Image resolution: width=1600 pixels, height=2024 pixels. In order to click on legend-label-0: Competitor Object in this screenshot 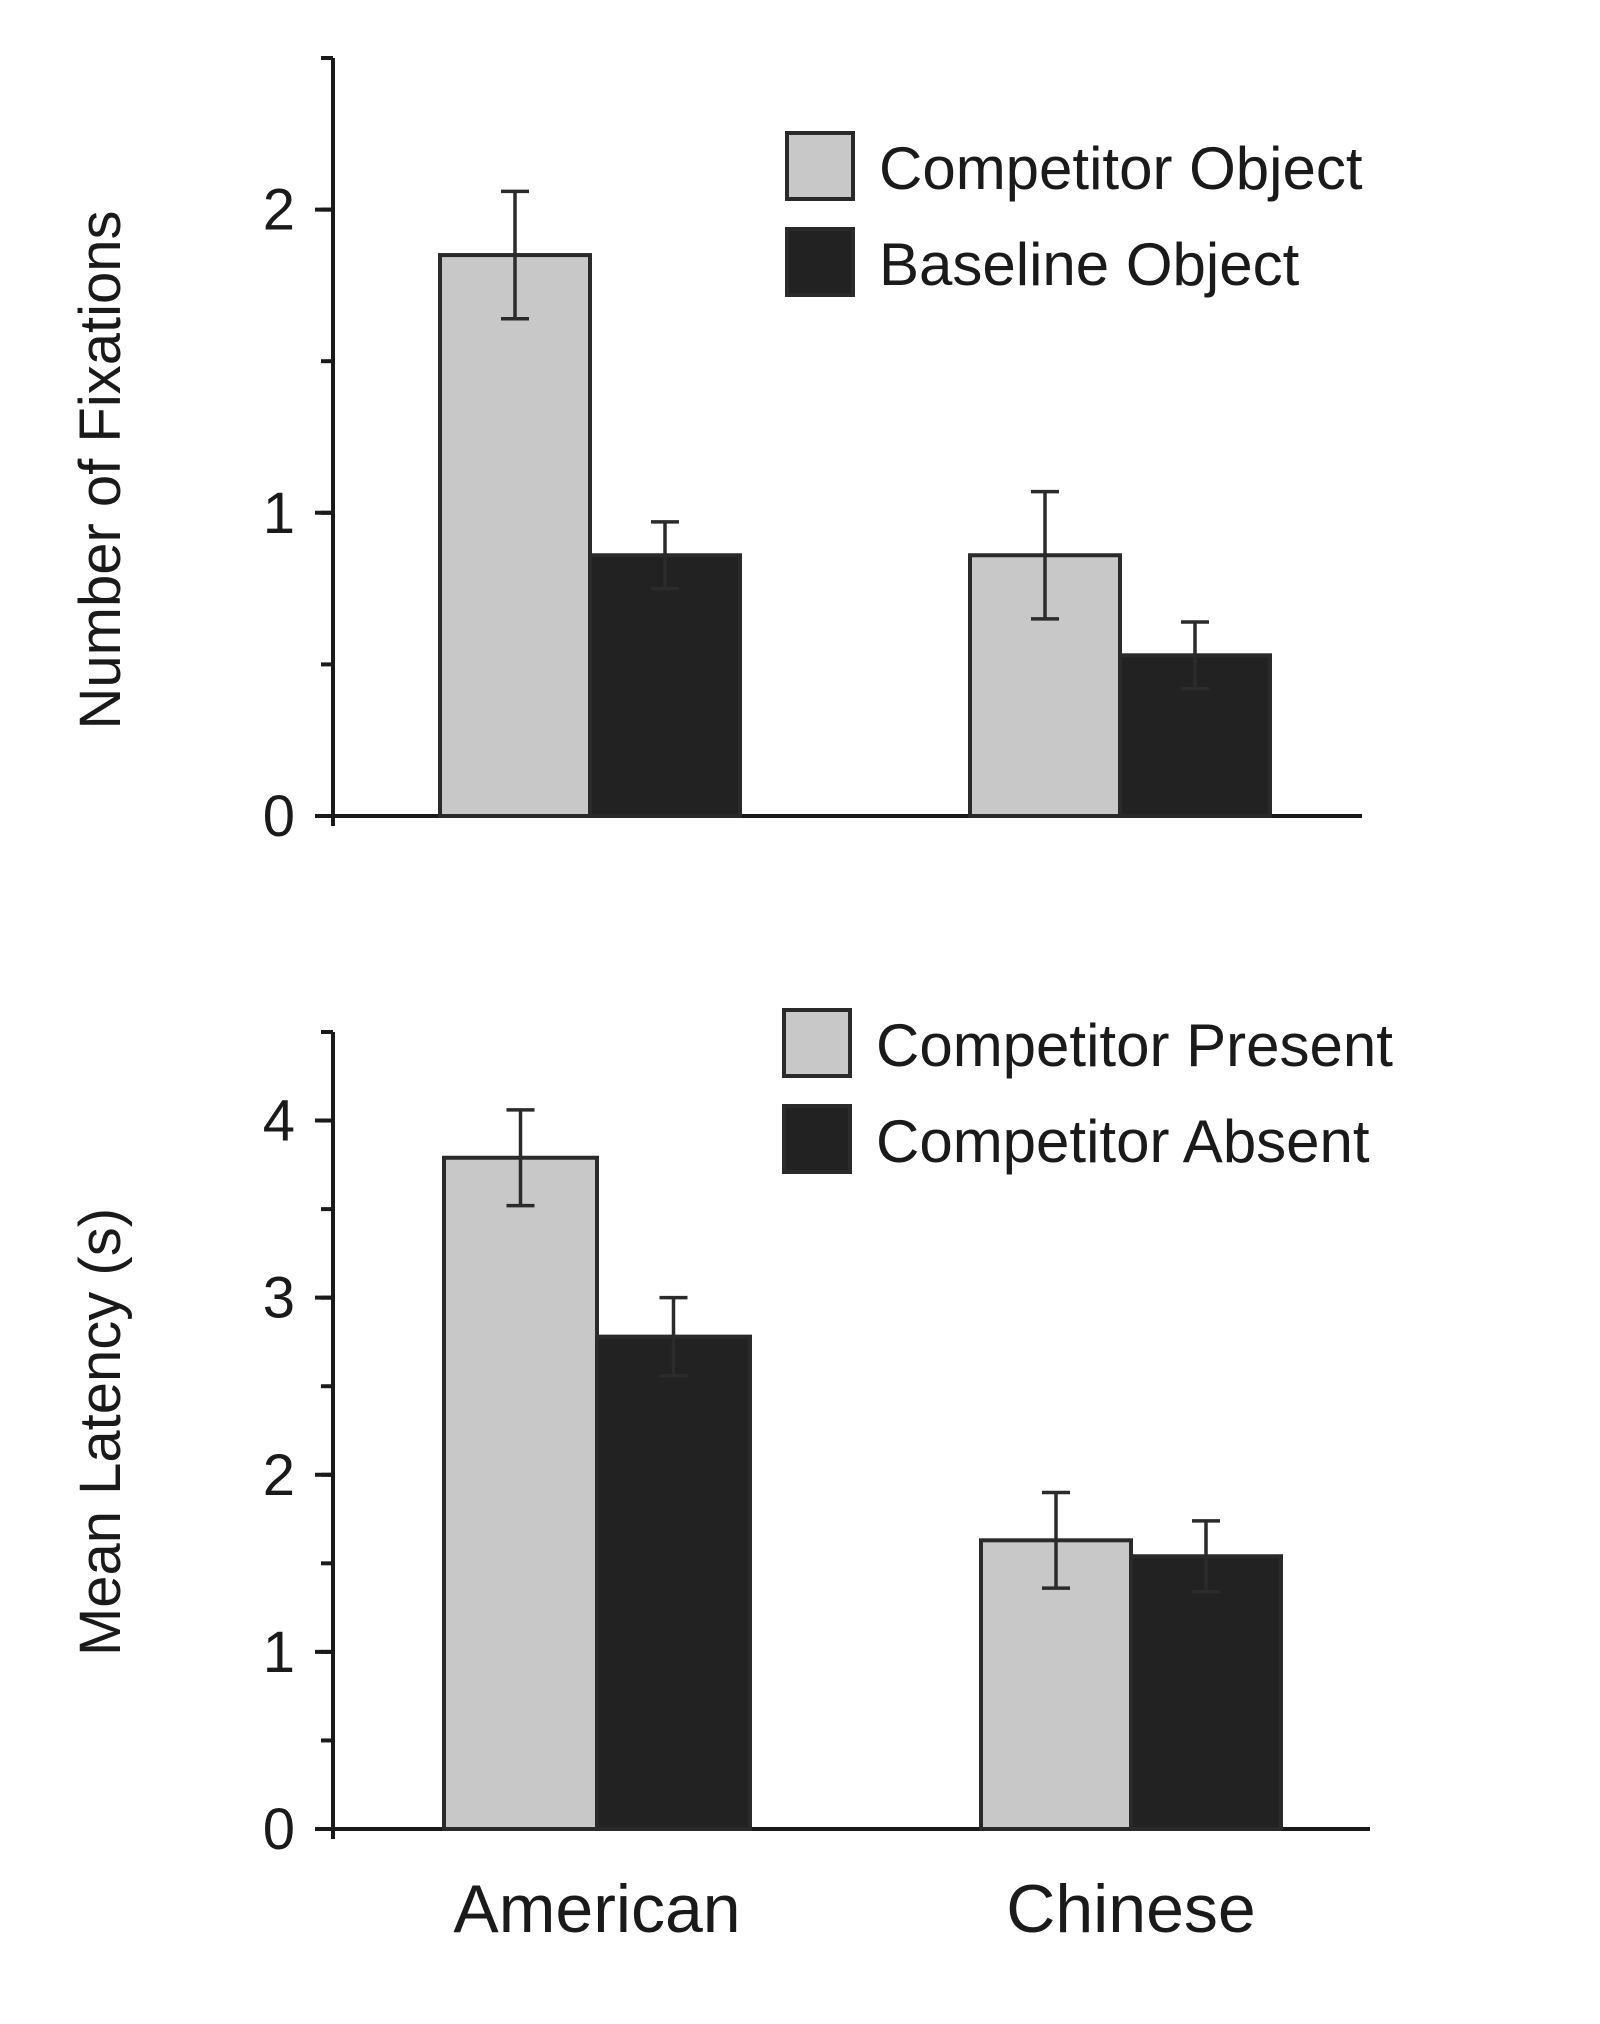, I will do `click(1121, 168)`.